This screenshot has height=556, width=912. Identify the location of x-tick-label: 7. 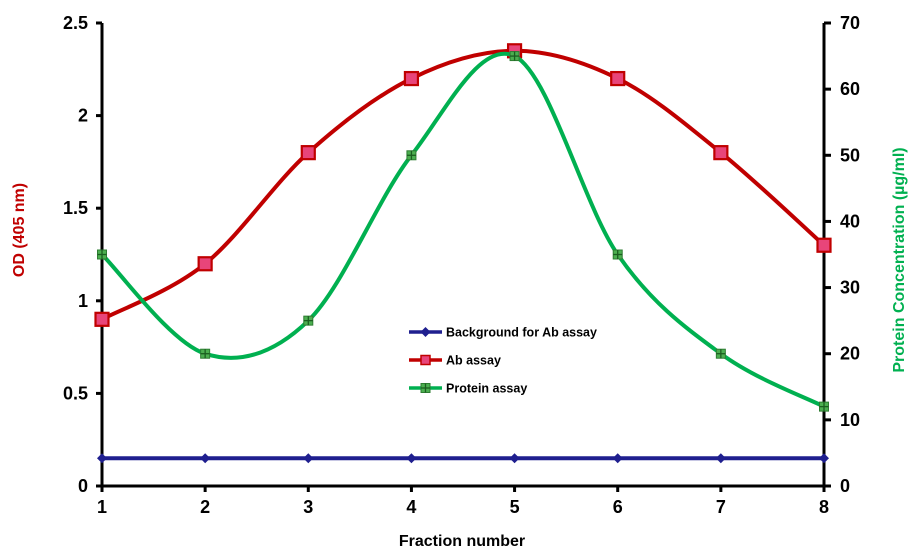
(721, 507).